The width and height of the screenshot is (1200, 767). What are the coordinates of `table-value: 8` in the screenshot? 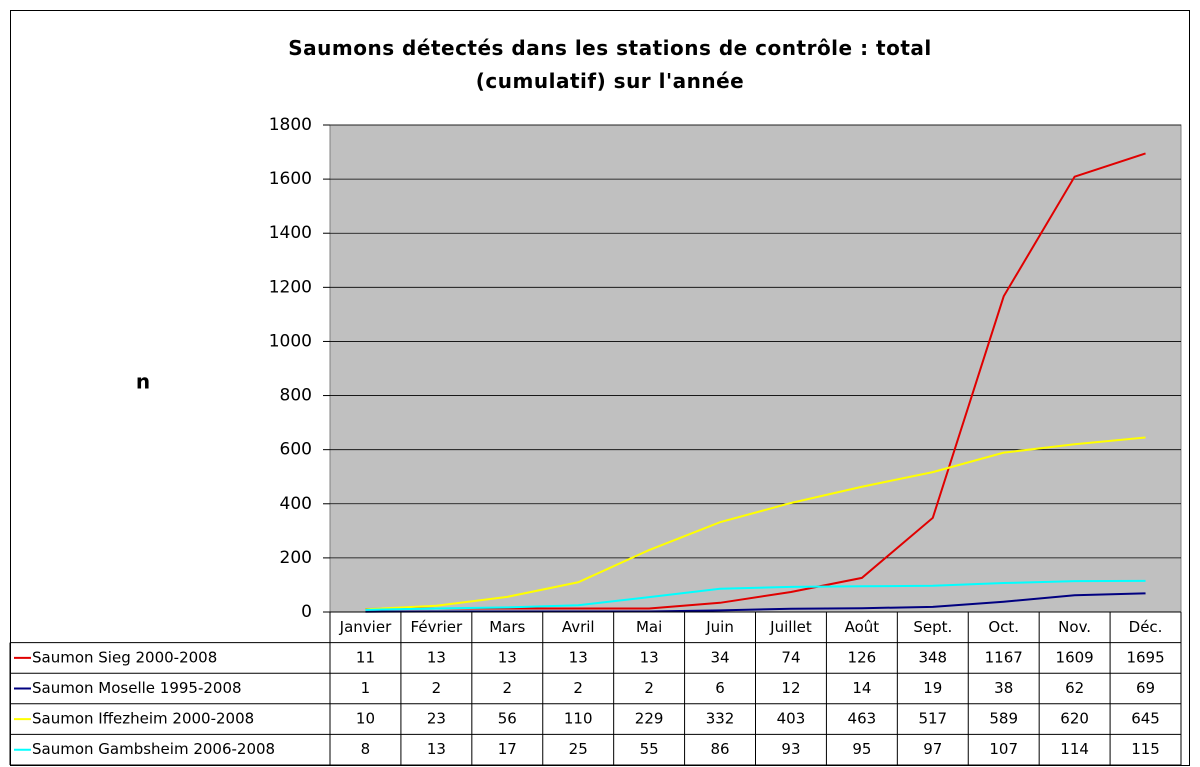 It's located at (366, 749).